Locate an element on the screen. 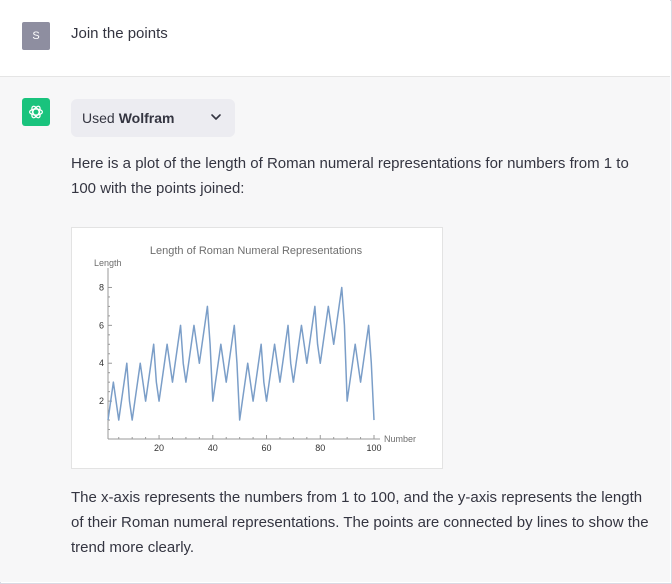 This screenshot has height=584, width=672. chart-title: Length of Roman Numeral Representations is located at coordinates (256, 251).